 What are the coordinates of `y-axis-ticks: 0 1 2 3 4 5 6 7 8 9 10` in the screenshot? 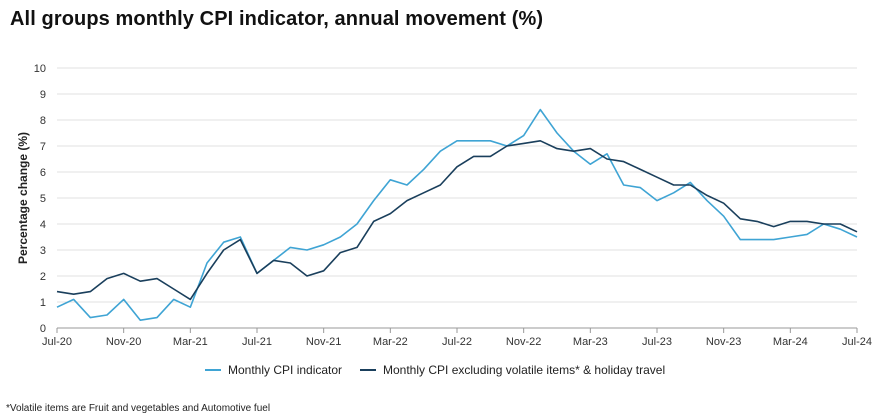 It's located at (40, 199).